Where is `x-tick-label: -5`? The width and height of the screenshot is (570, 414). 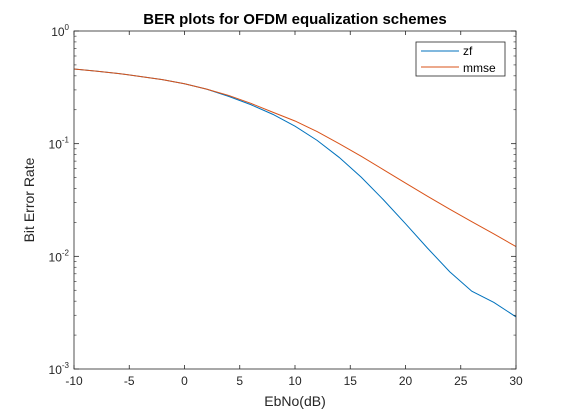
x-tick-label: -5 is located at coordinates (129, 381).